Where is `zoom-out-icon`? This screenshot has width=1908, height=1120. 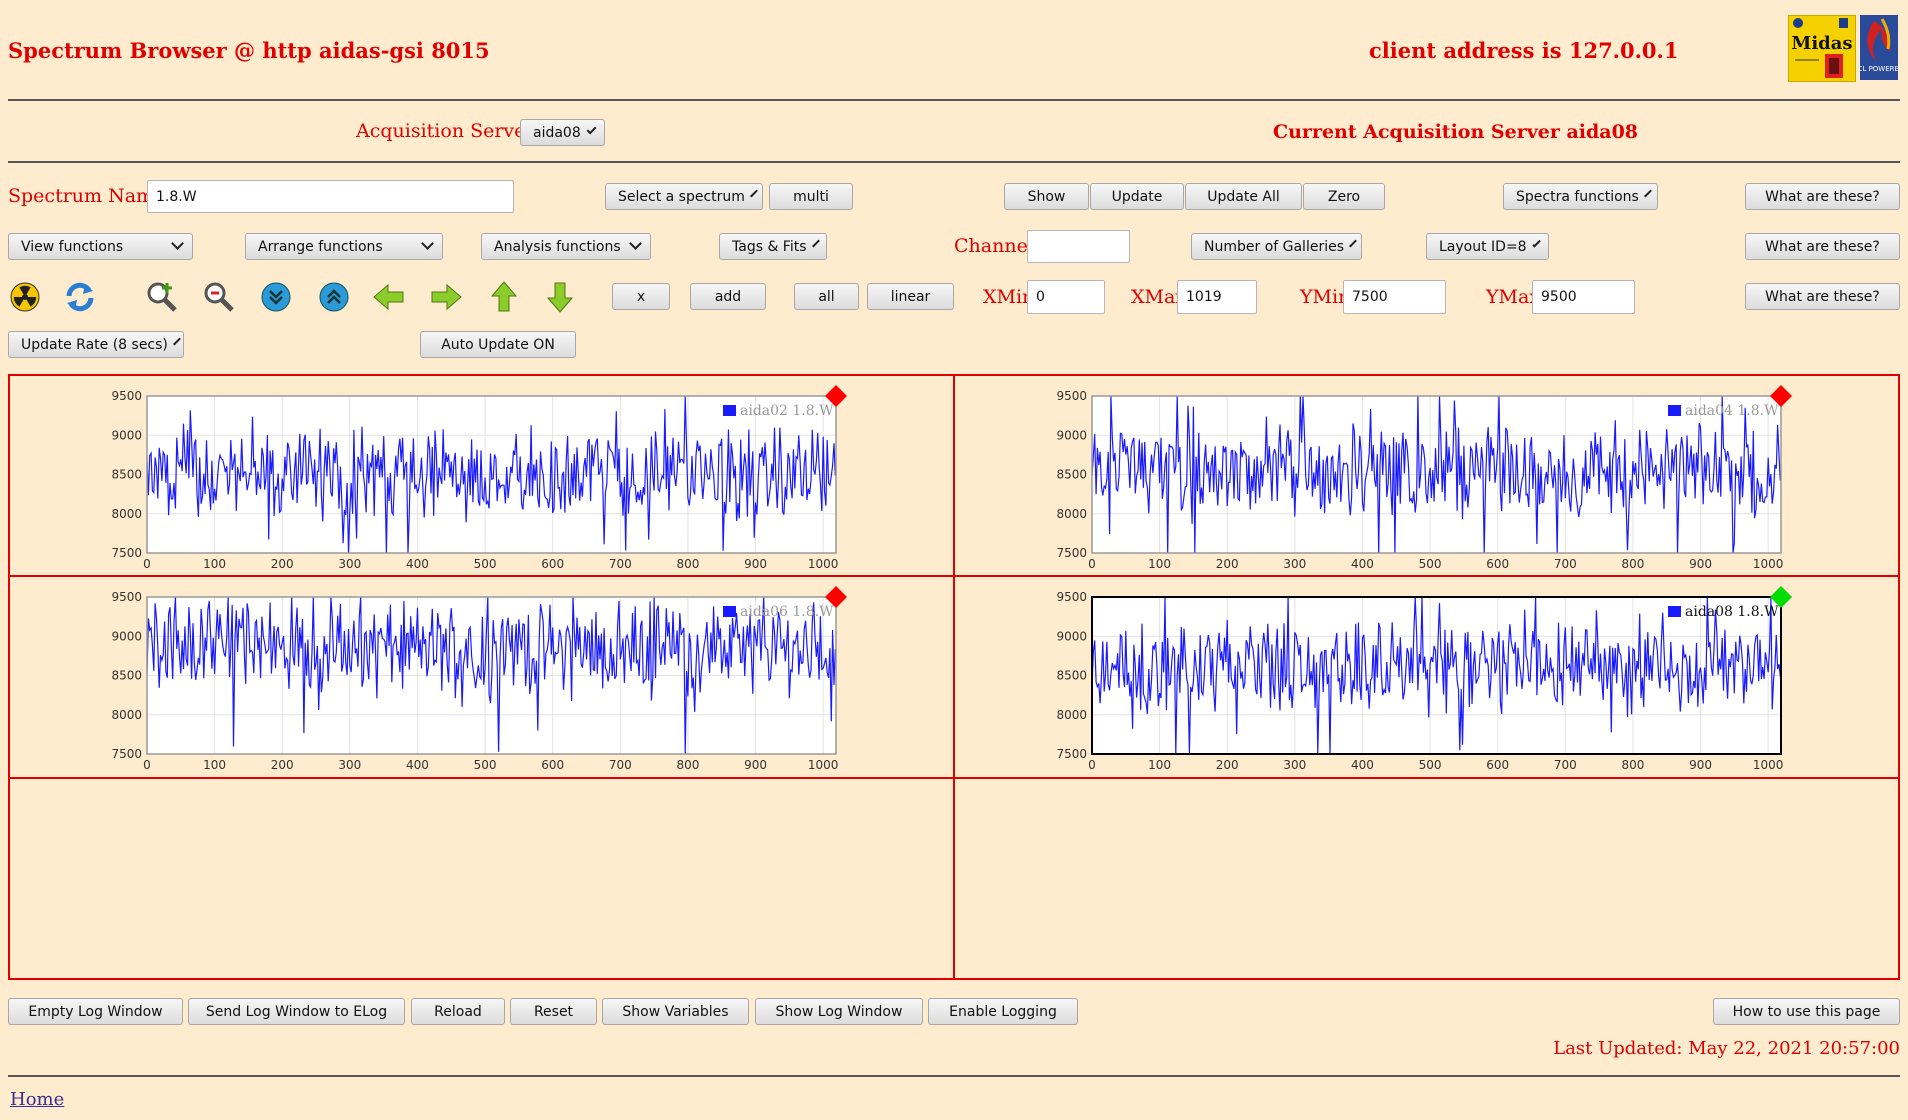 zoom-out-icon is located at coordinates (219, 297).